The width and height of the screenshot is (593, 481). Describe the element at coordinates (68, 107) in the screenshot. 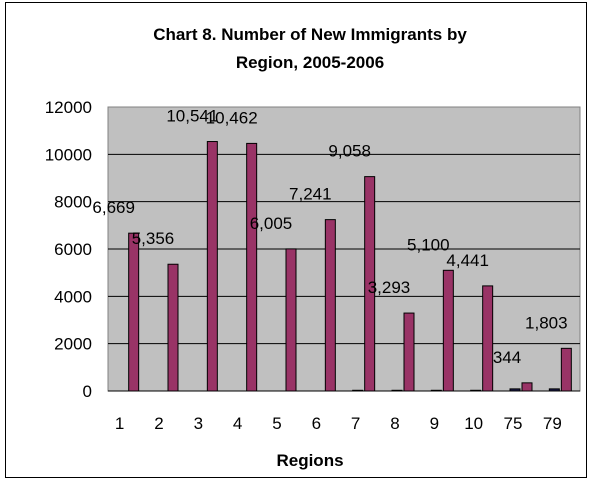

I see `y-tick-label: 12000` at that location.